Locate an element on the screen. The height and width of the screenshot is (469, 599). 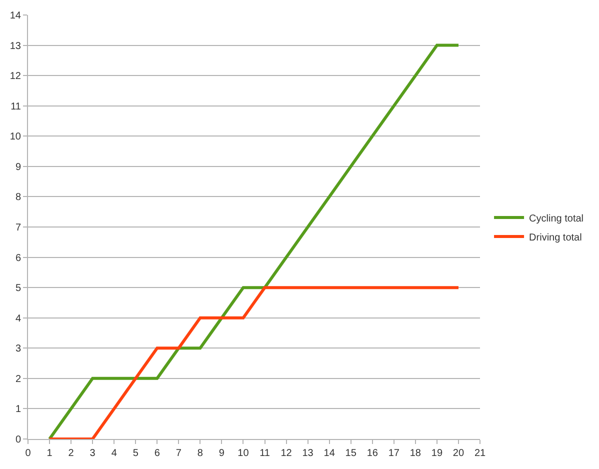
x-tick-label: 21 is located at coordinates (480, 453).